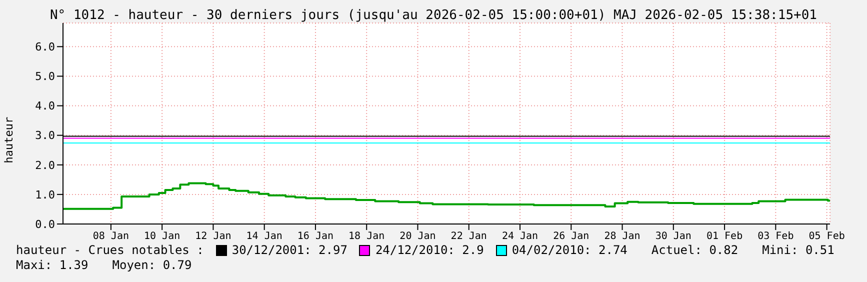 This screenshot has width=867, height=282. What do you see at coordinates (571, 236) in the screenshot?
I see `x-tick-label: 26 Jan` at bounding box center [571, 236].